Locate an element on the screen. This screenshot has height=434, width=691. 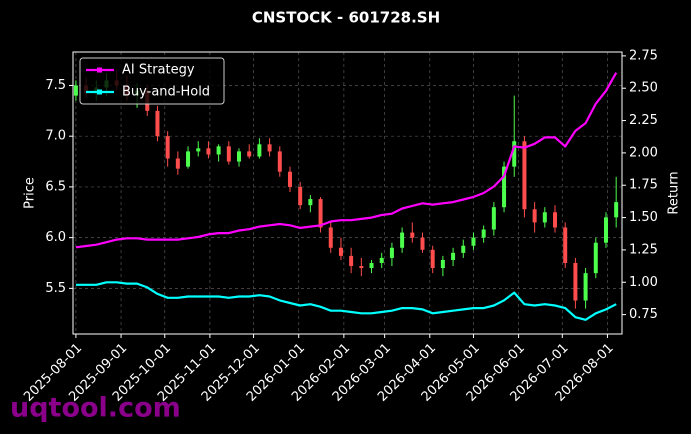
y-tick-label: 5.5 is located at coordinates (55, 288).